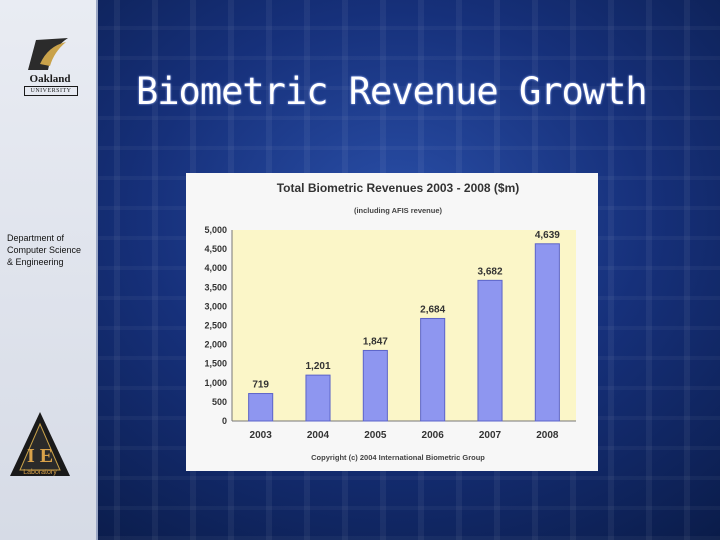 This screenshot has height=540, width=720. I want to click on lab-logo-text: Laboratory, so click(40, 472).